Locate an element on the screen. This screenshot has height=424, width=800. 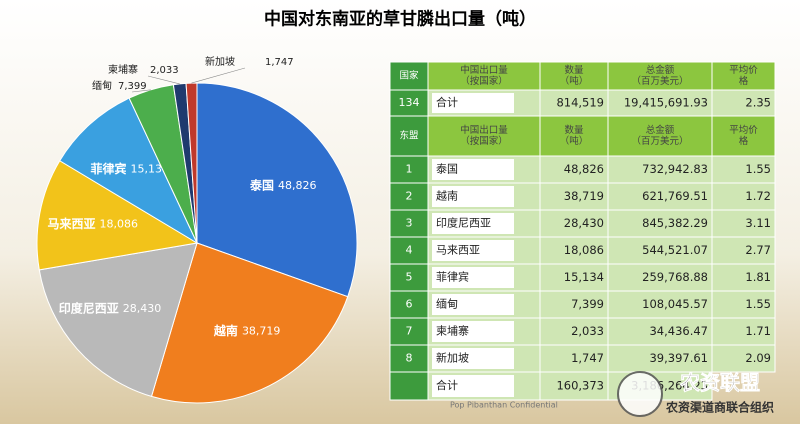
cell-value: 1.71 is located at coordinates (758, 331).